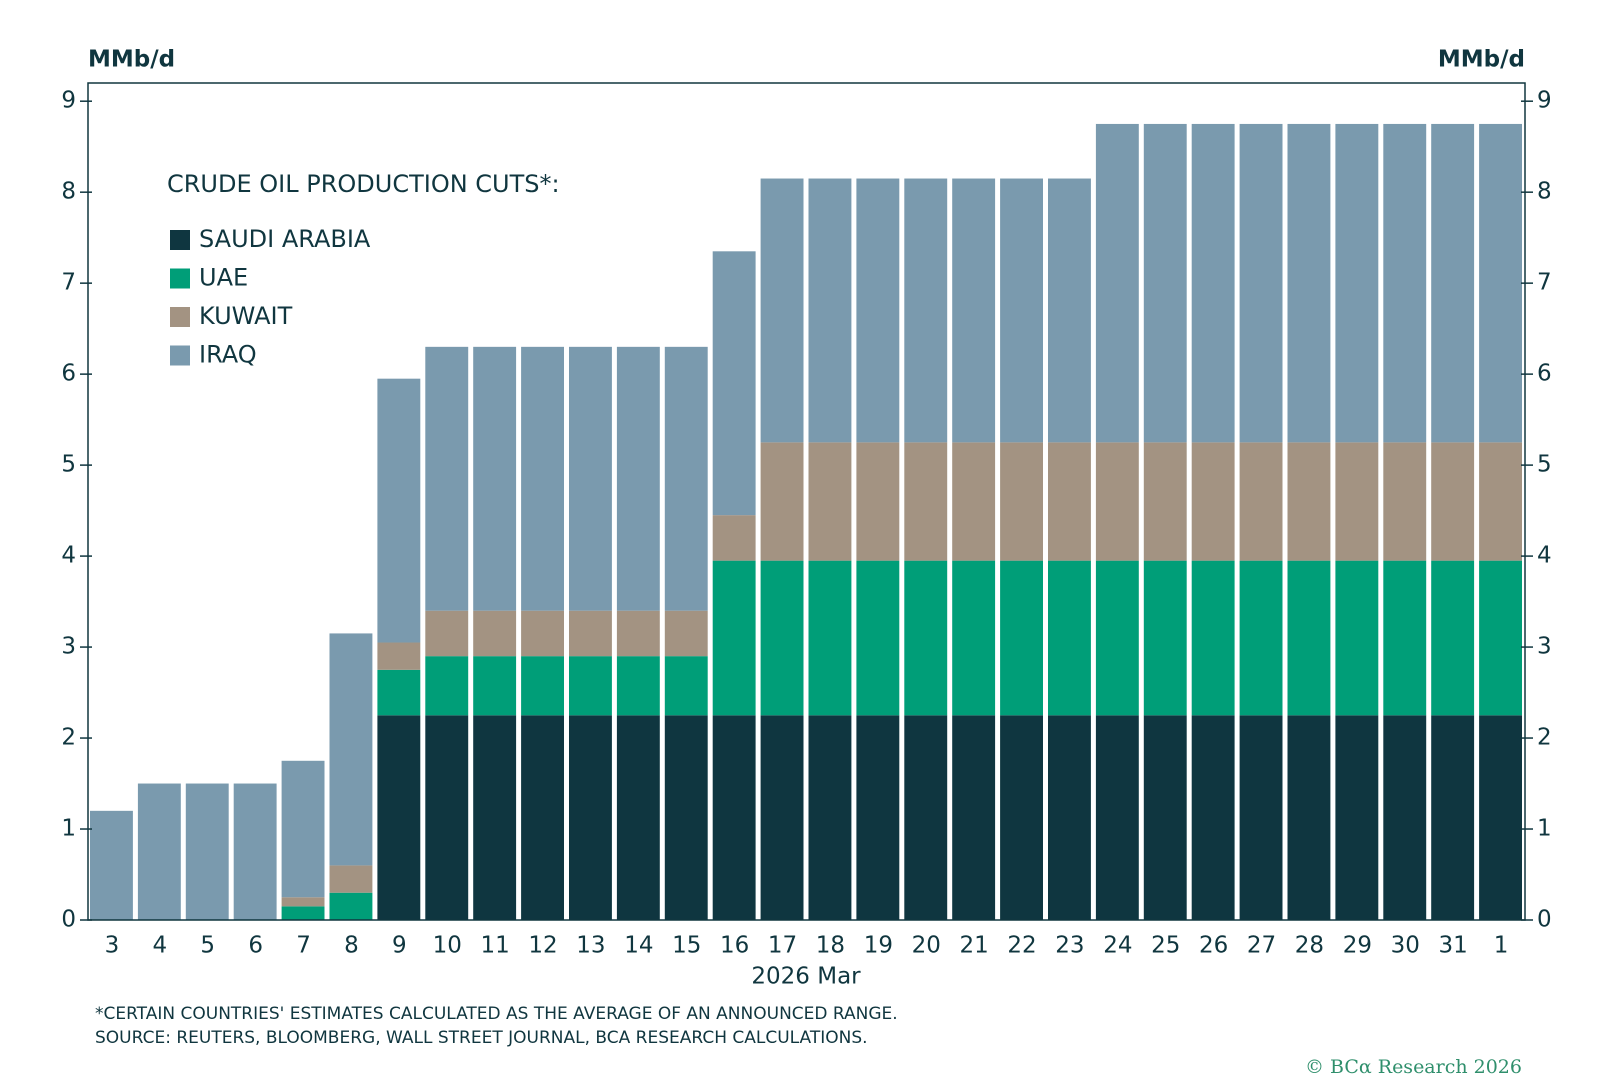 Image resolution: width=1600 pixels, height=1080 pixels. What do you see at coordinates (363, 184) in the screenshot?
I see `legend-title: CRUDE OIL PRODUCTION CUTS*:` at bounding box center [363, 184].